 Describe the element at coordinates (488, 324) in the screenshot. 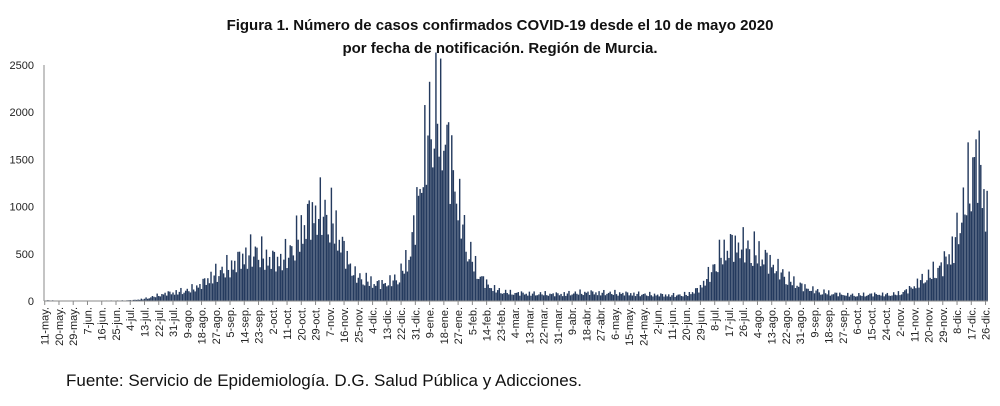

I see `x-tick-label: 14-feb.` at that location.